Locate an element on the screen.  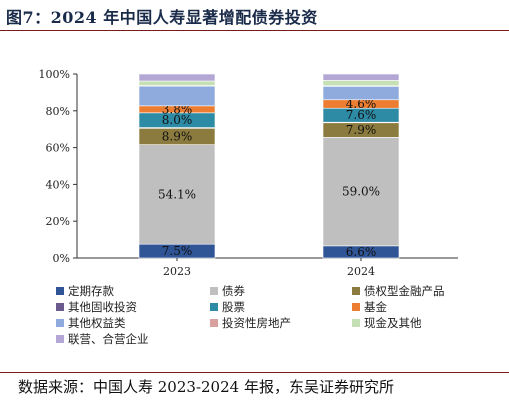
legend-label: 定期存款 is located at coordinates (91, 291).